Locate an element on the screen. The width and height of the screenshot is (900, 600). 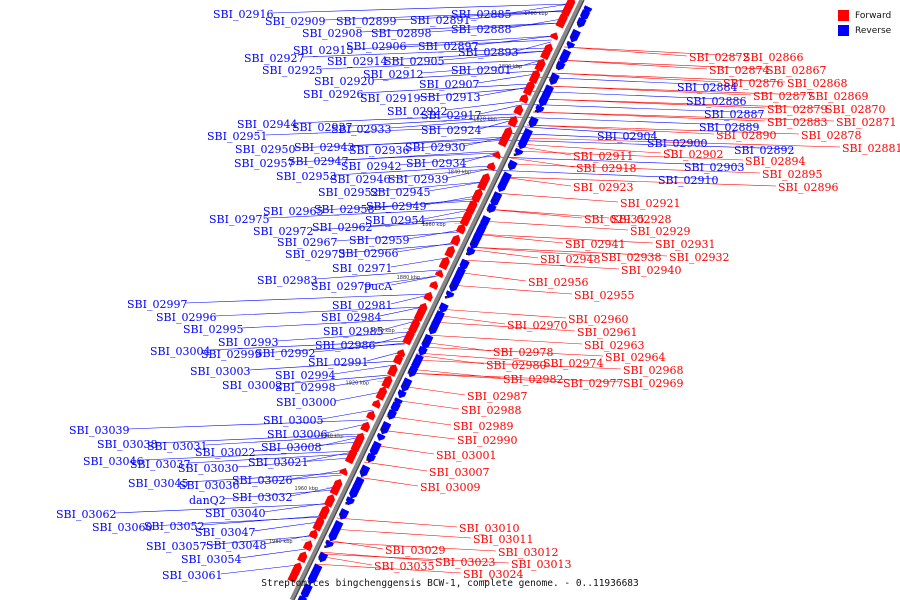
reverse-gene-label: SBI_03045 is located at coordinates (158, 483).